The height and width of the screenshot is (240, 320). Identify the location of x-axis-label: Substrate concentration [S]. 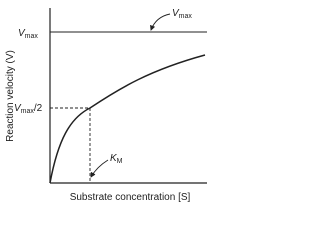
(130, 197).